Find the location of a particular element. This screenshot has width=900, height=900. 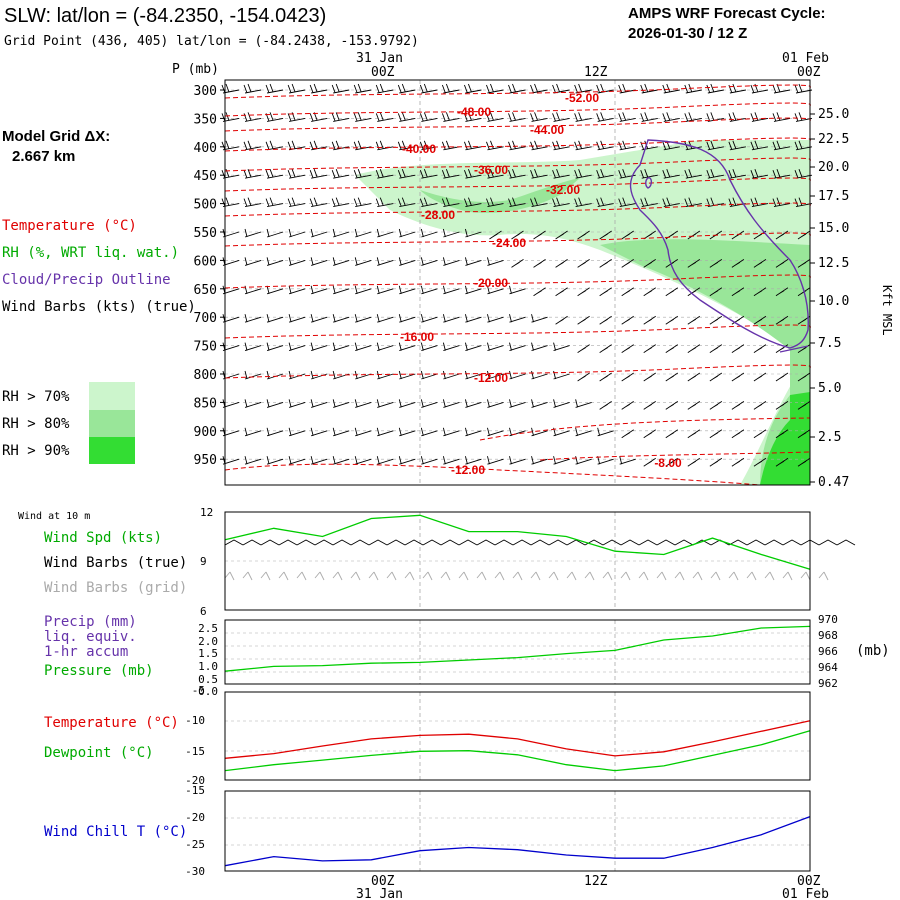

pressure-tick-label: 800 is located at coordinates (205, 375).